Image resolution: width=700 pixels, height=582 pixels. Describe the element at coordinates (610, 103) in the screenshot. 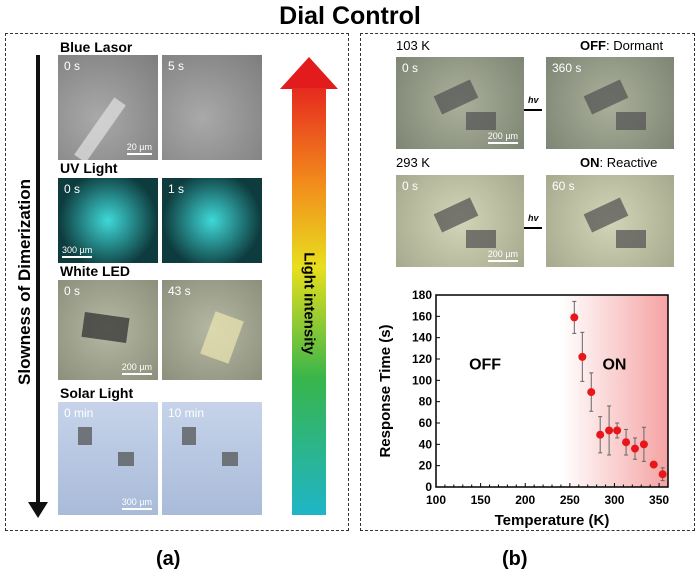

I see `micrograph: 360 s` at that location.